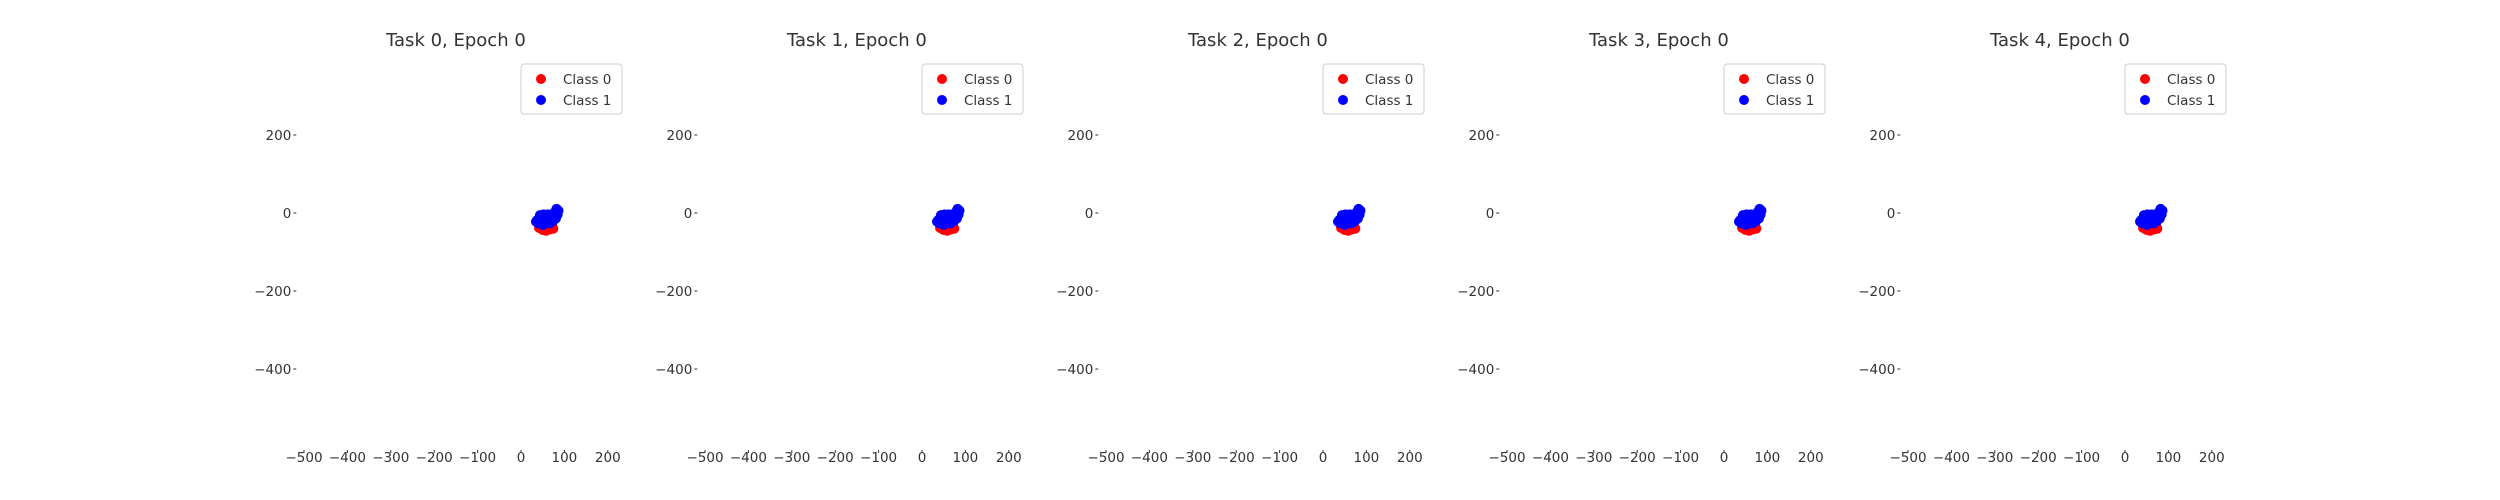  What do you see at coordinates (2059, 40) in the screenshot?
I see `chart-title: Task 4, Epoch 0` at bounding box center [2059, 40].